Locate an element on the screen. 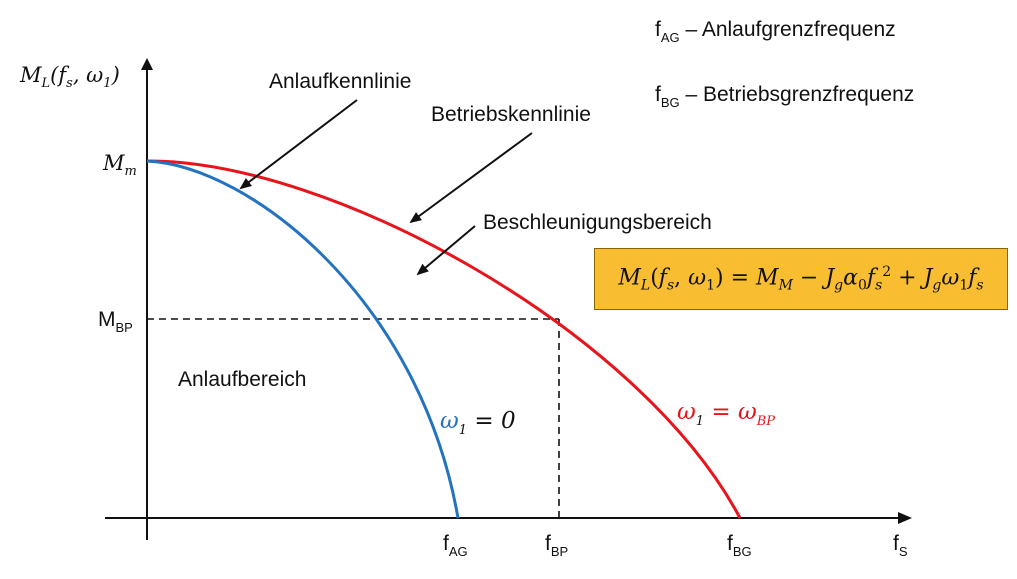 The width and height of the screenshot is (1017, 579). tick-fbg: fBG is located at coordinates (739, 545).